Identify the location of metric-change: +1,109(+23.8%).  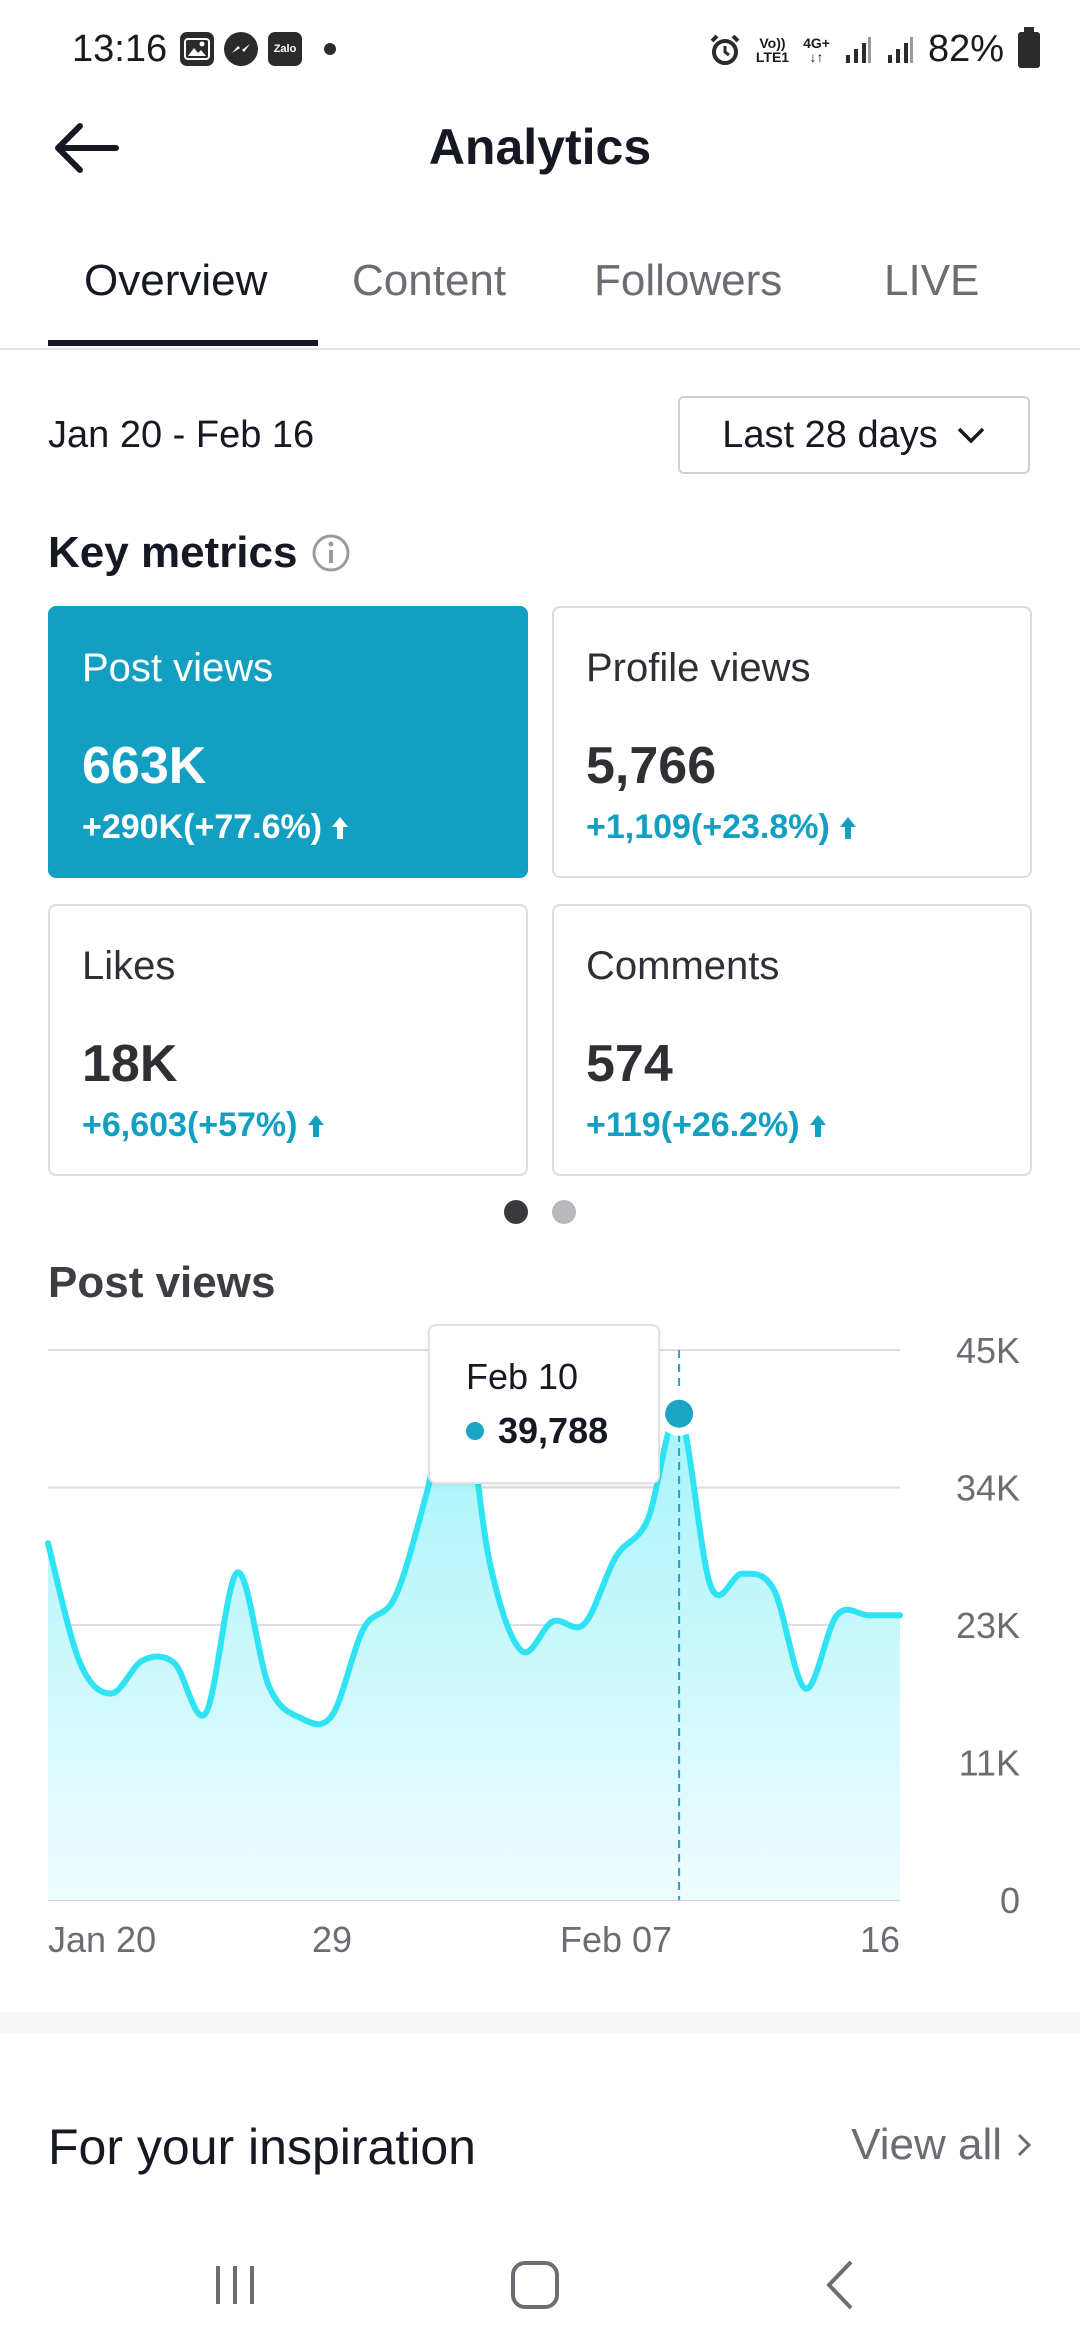
(722, 827).